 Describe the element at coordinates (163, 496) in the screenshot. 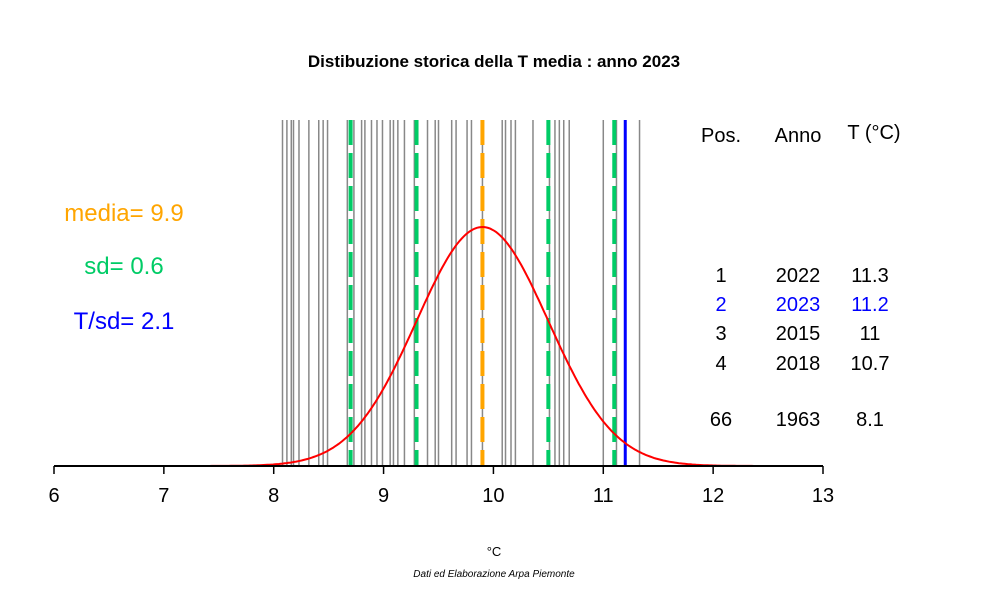

I see `x-tick-label: 7` at that location.